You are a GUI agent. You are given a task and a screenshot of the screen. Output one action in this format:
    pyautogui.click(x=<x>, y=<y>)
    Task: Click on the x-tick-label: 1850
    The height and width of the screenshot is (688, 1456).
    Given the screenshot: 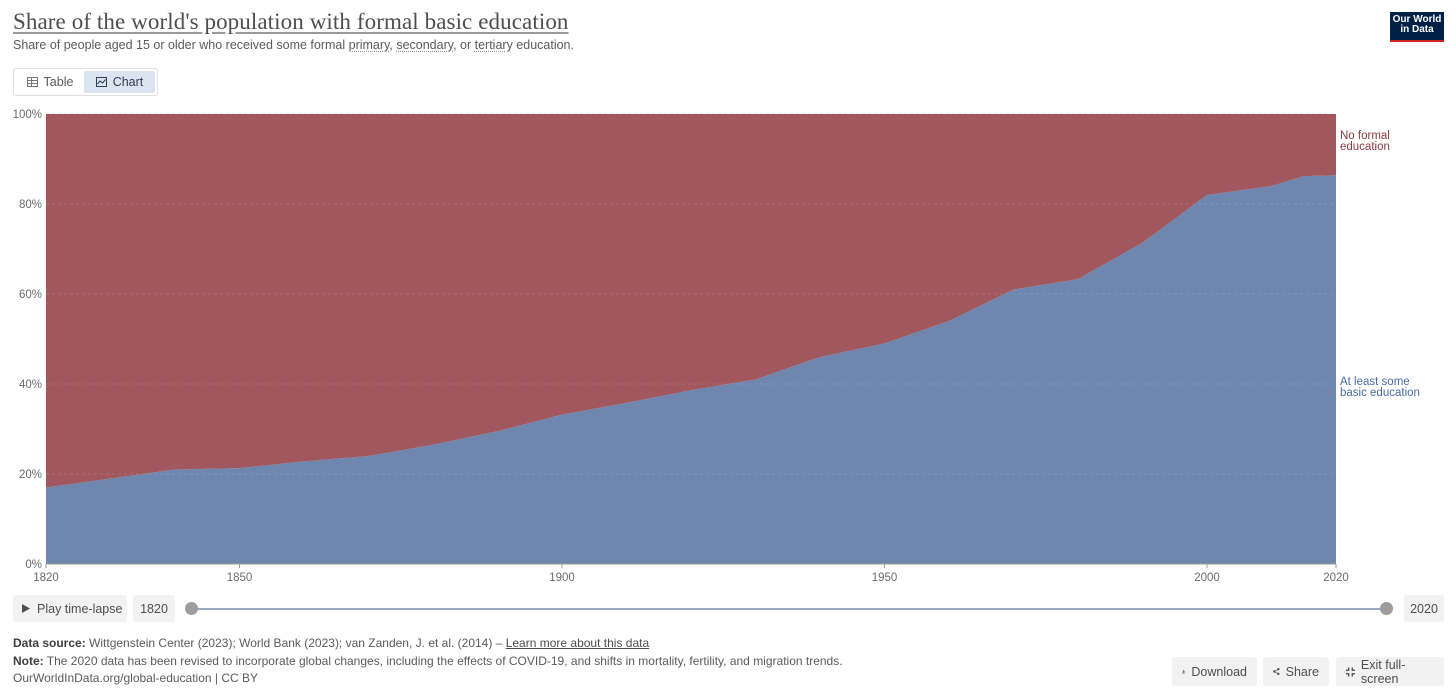 What is the action you would take?
    pyautogui.click(x=240, y=578)
    